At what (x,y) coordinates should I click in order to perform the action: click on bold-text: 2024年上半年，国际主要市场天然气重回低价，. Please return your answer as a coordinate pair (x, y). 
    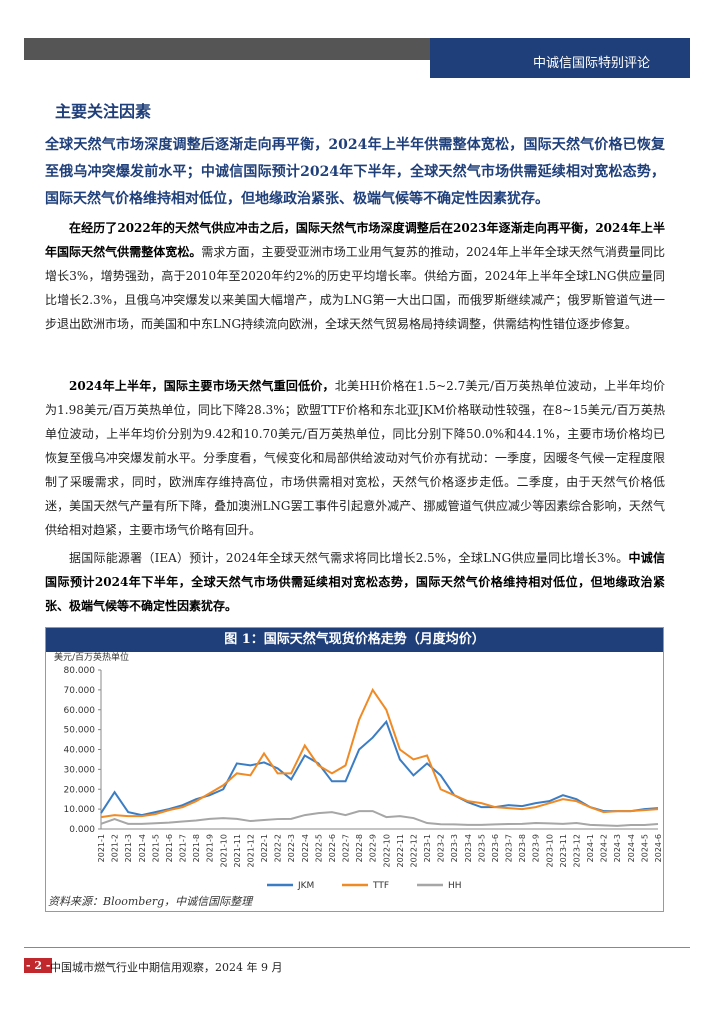
    Looking at the image, I should click on (202, 386).